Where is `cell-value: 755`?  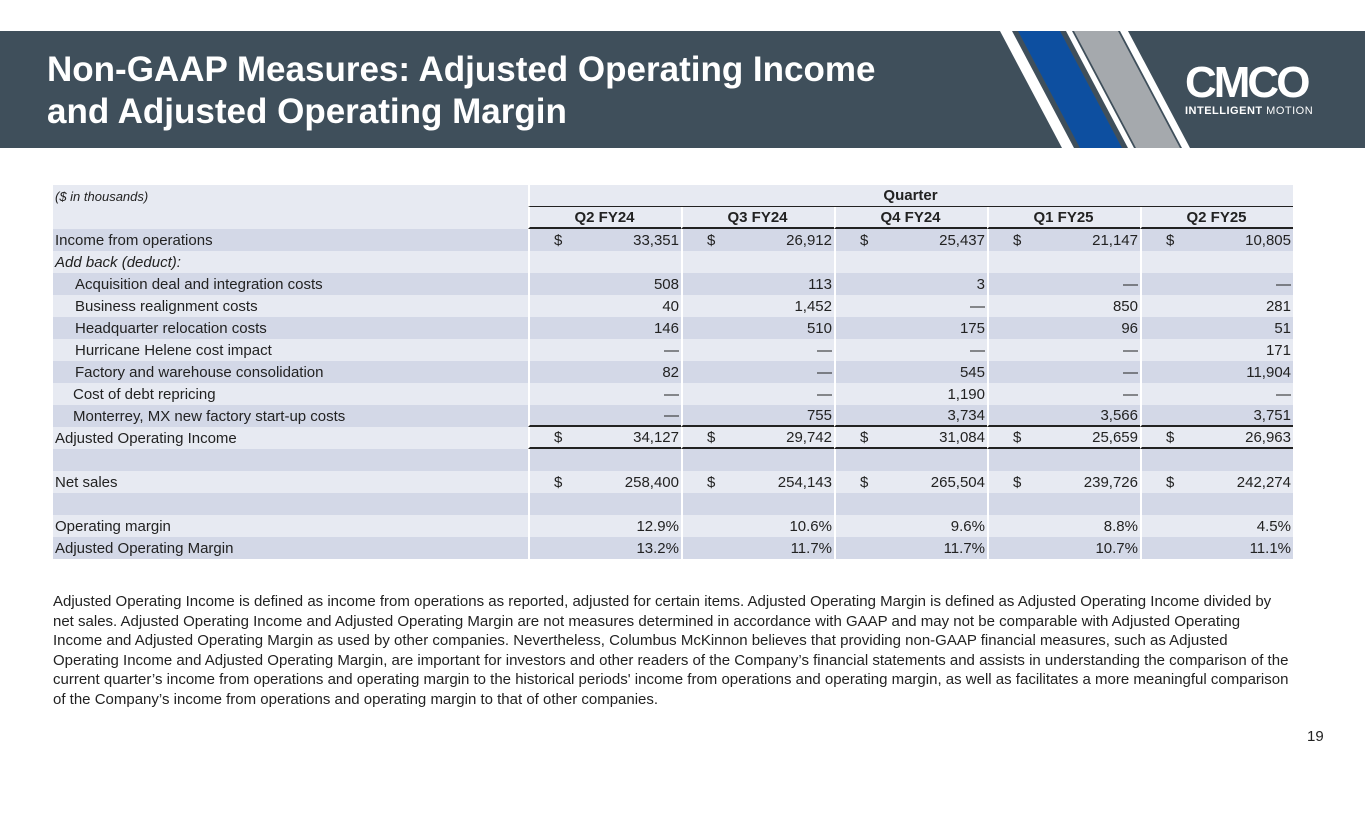 cell-value: 755 is located at coordinates (757, 416).